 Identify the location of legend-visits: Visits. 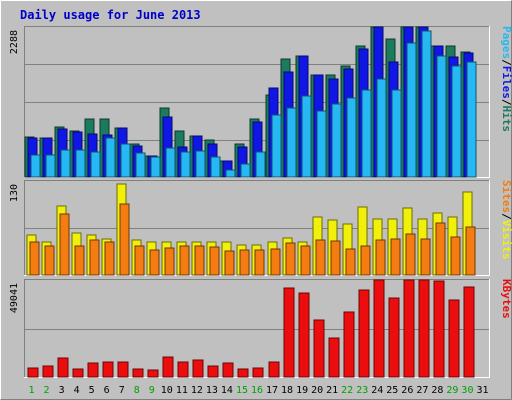
(506, 240).